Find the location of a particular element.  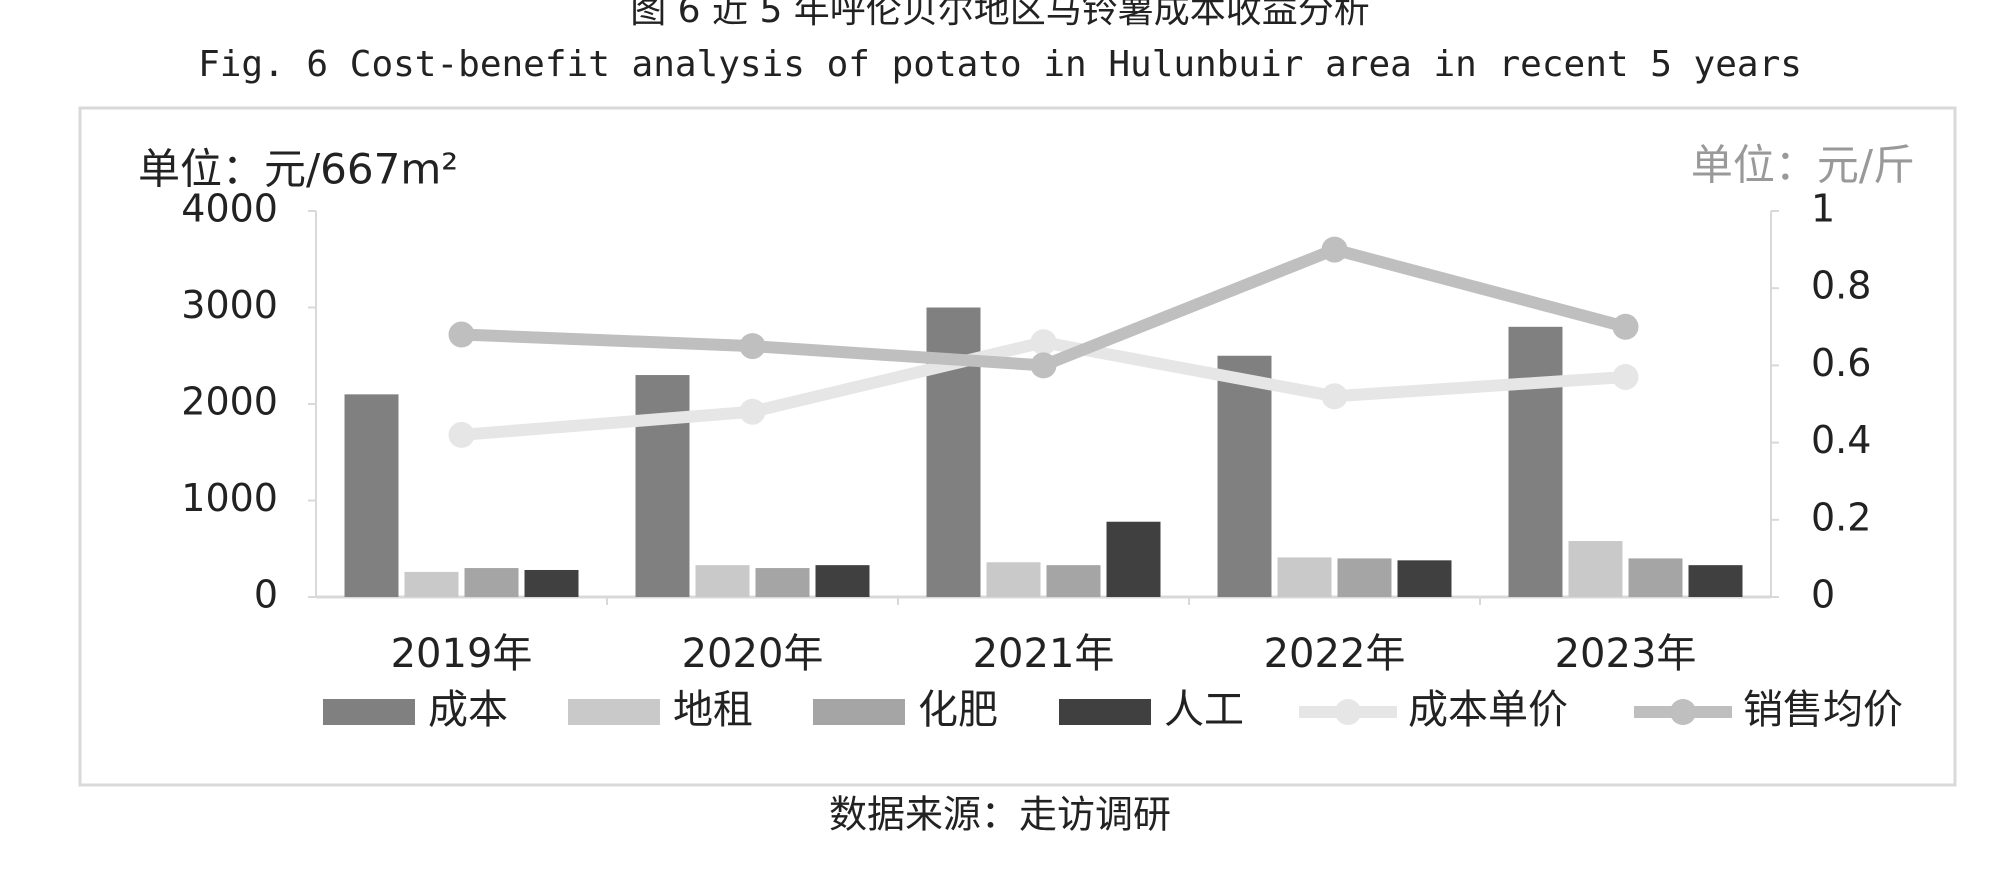

legend-label: 成本 is located at coordinates (468, 710).